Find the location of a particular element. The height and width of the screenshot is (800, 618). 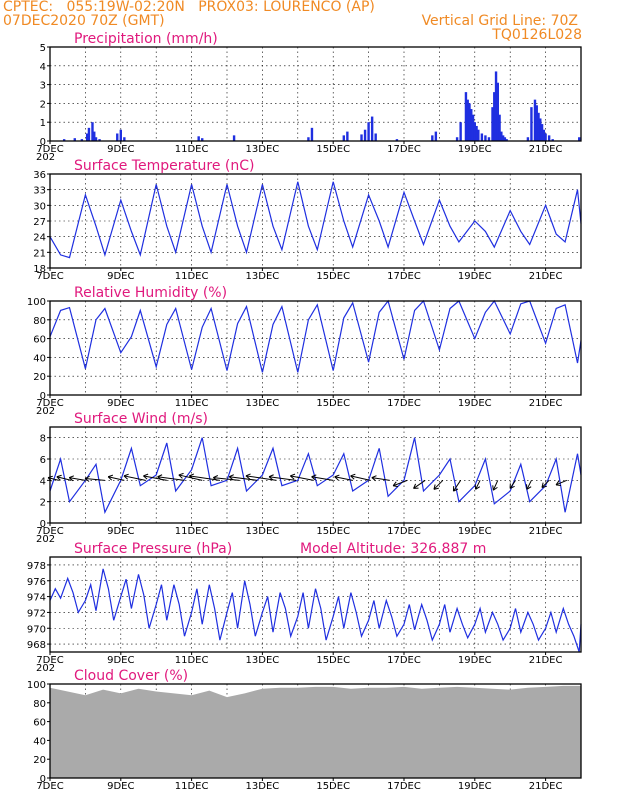

pres-frame is located at coordinates (315, 604).